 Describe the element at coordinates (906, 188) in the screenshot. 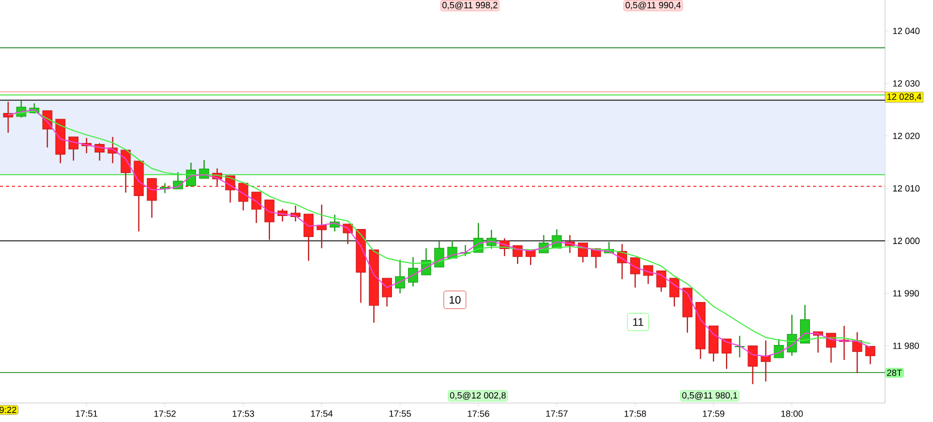

I see `y-tick-label: 12 010` at that location.